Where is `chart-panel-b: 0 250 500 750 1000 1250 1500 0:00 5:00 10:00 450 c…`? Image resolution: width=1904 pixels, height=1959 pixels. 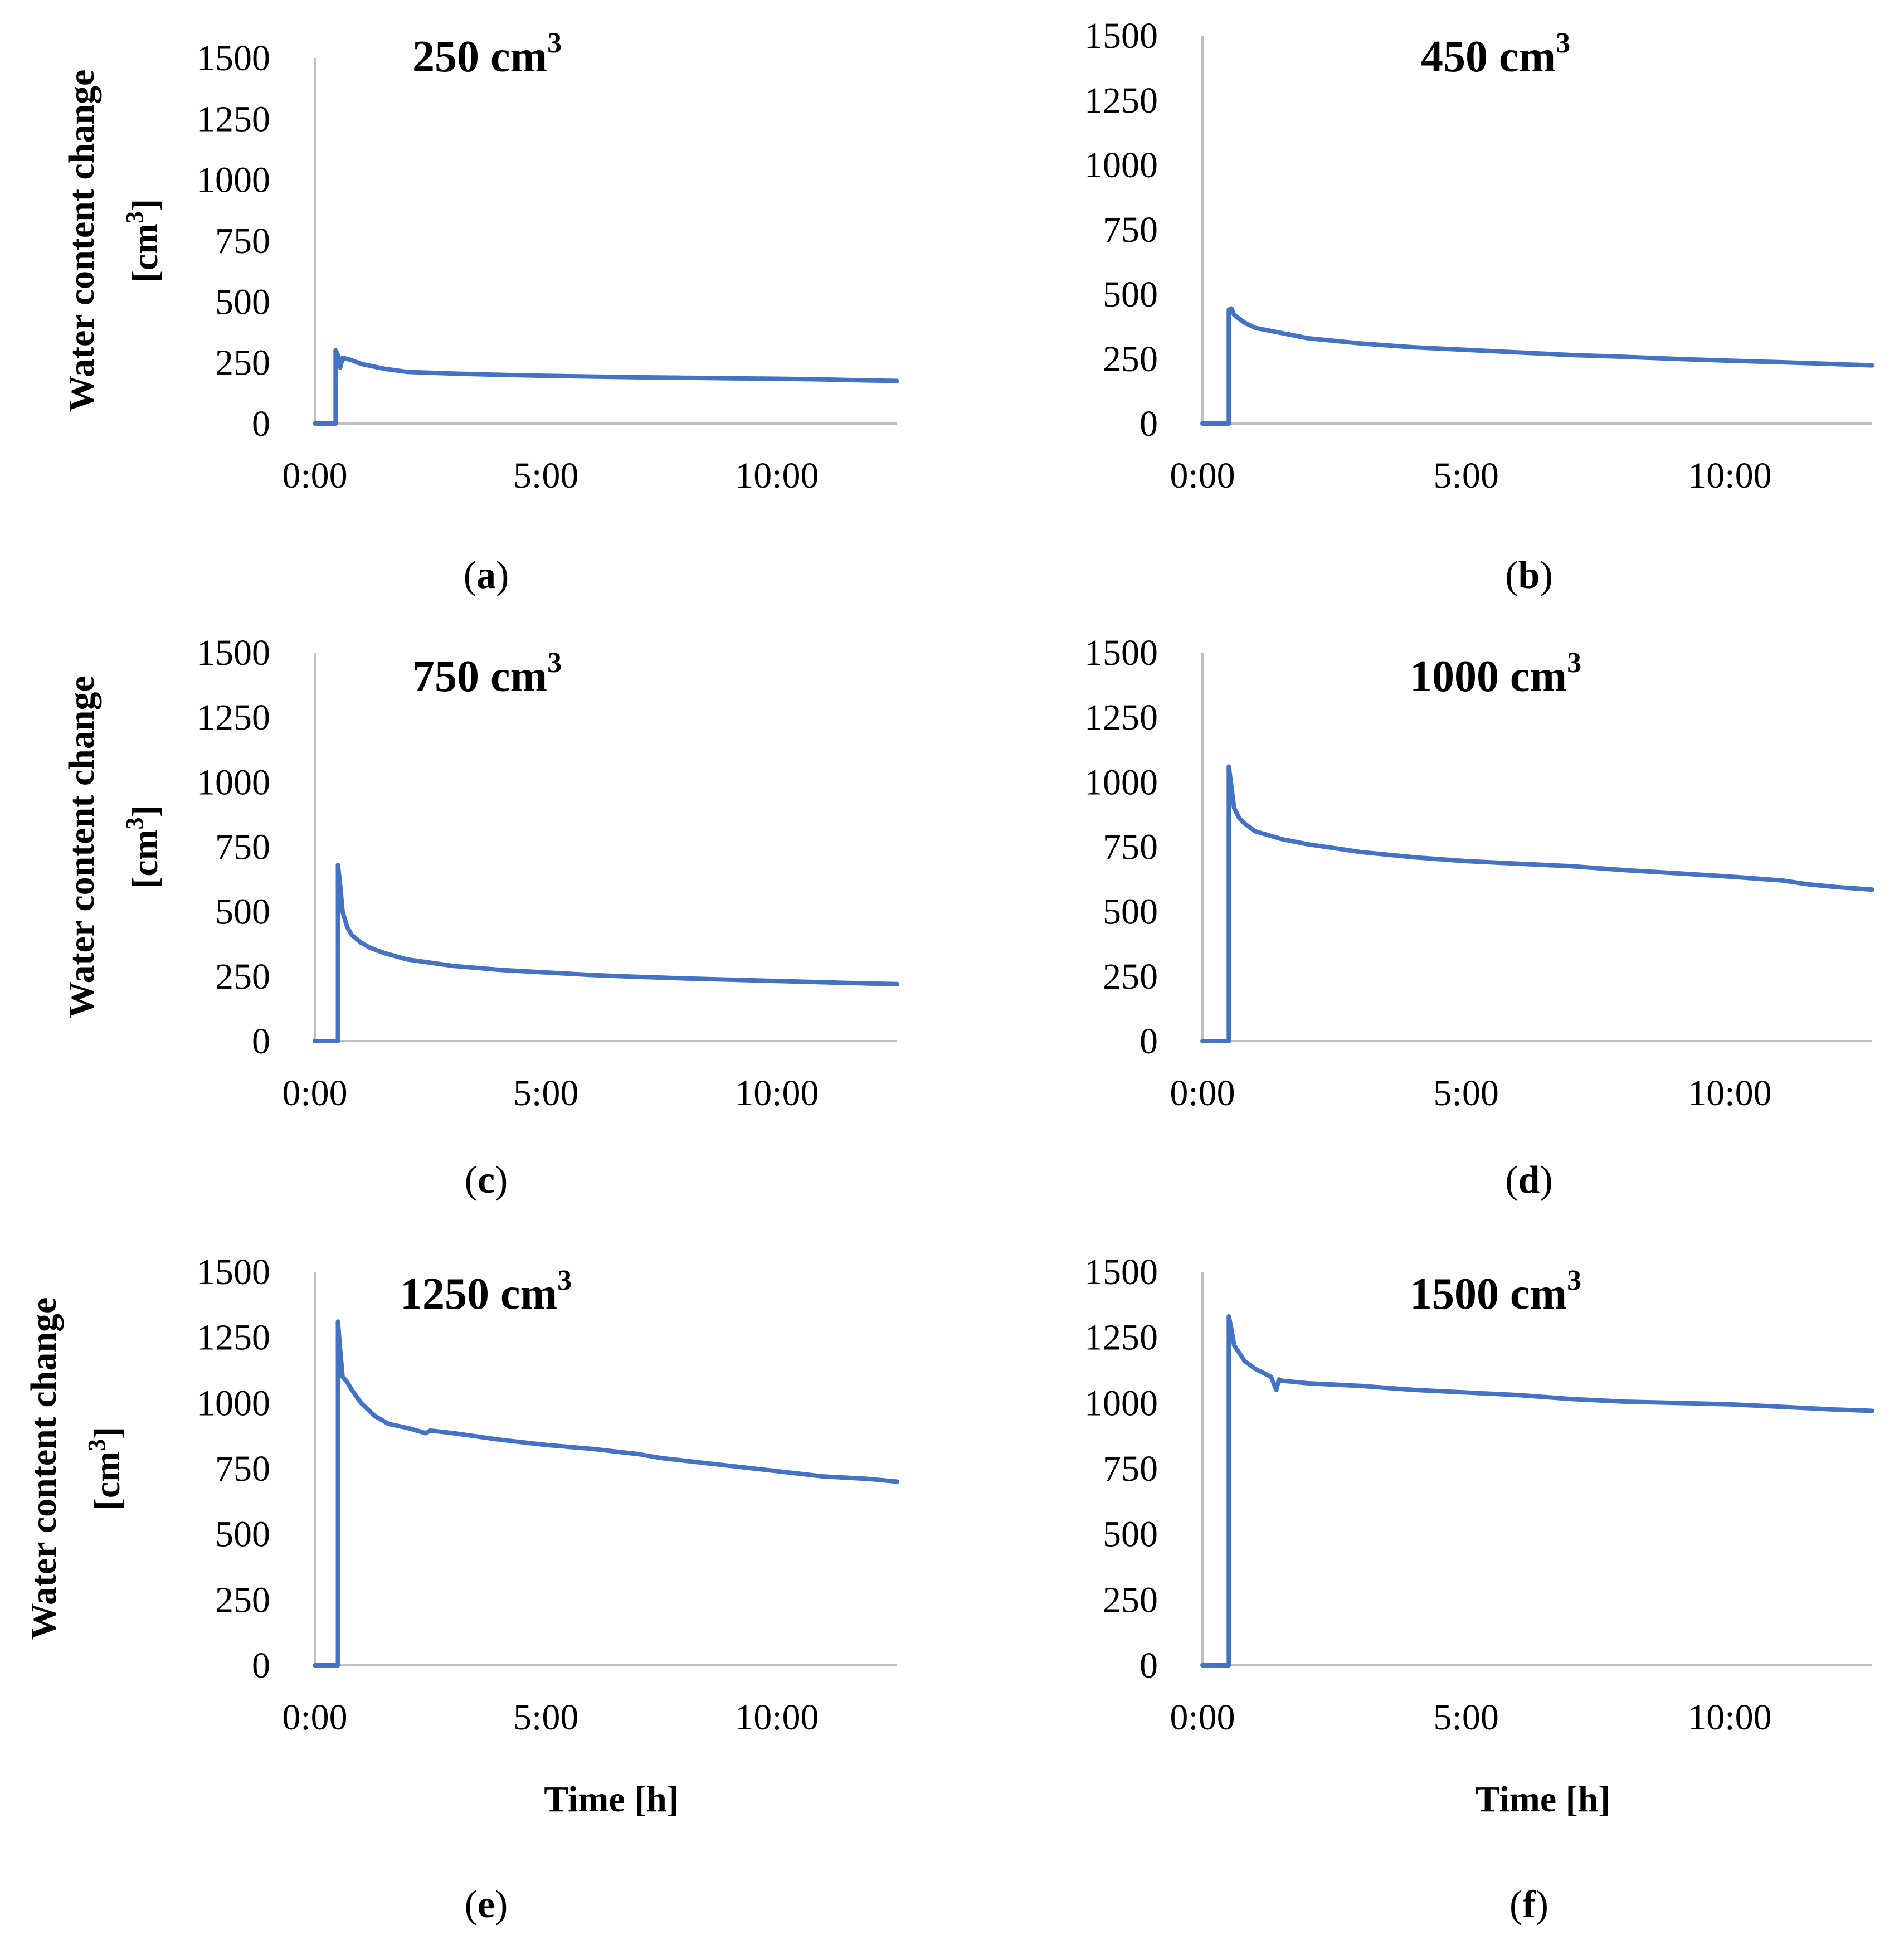
chart-panel-b: 0 250 500 750 1000 1250 1500 0:00 5:00 10:00 450 c… is located at coordinates (1479, 306).